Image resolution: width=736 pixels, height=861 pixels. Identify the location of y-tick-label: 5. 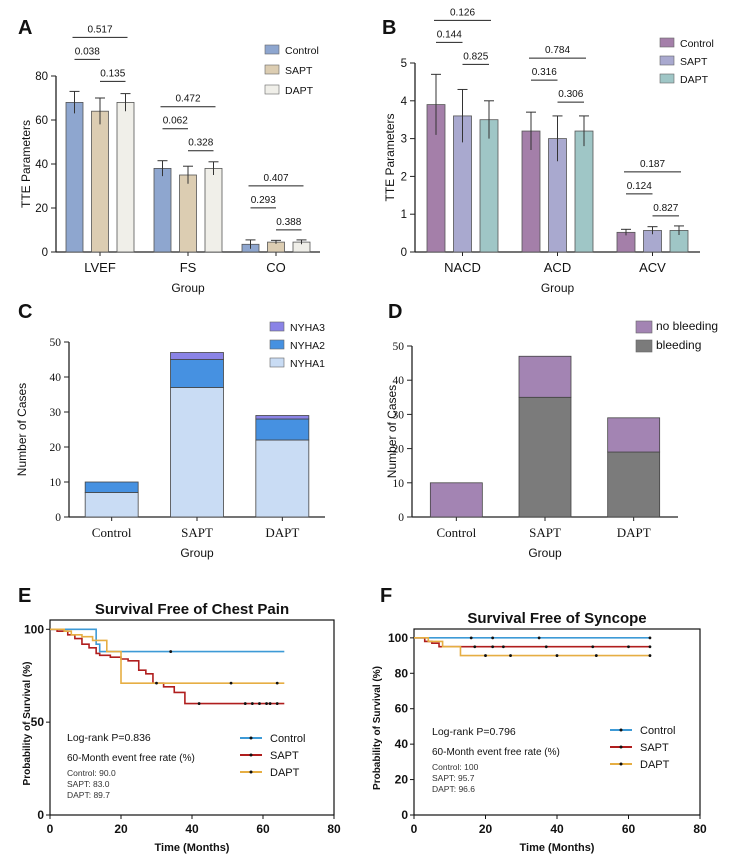
(404, 64).